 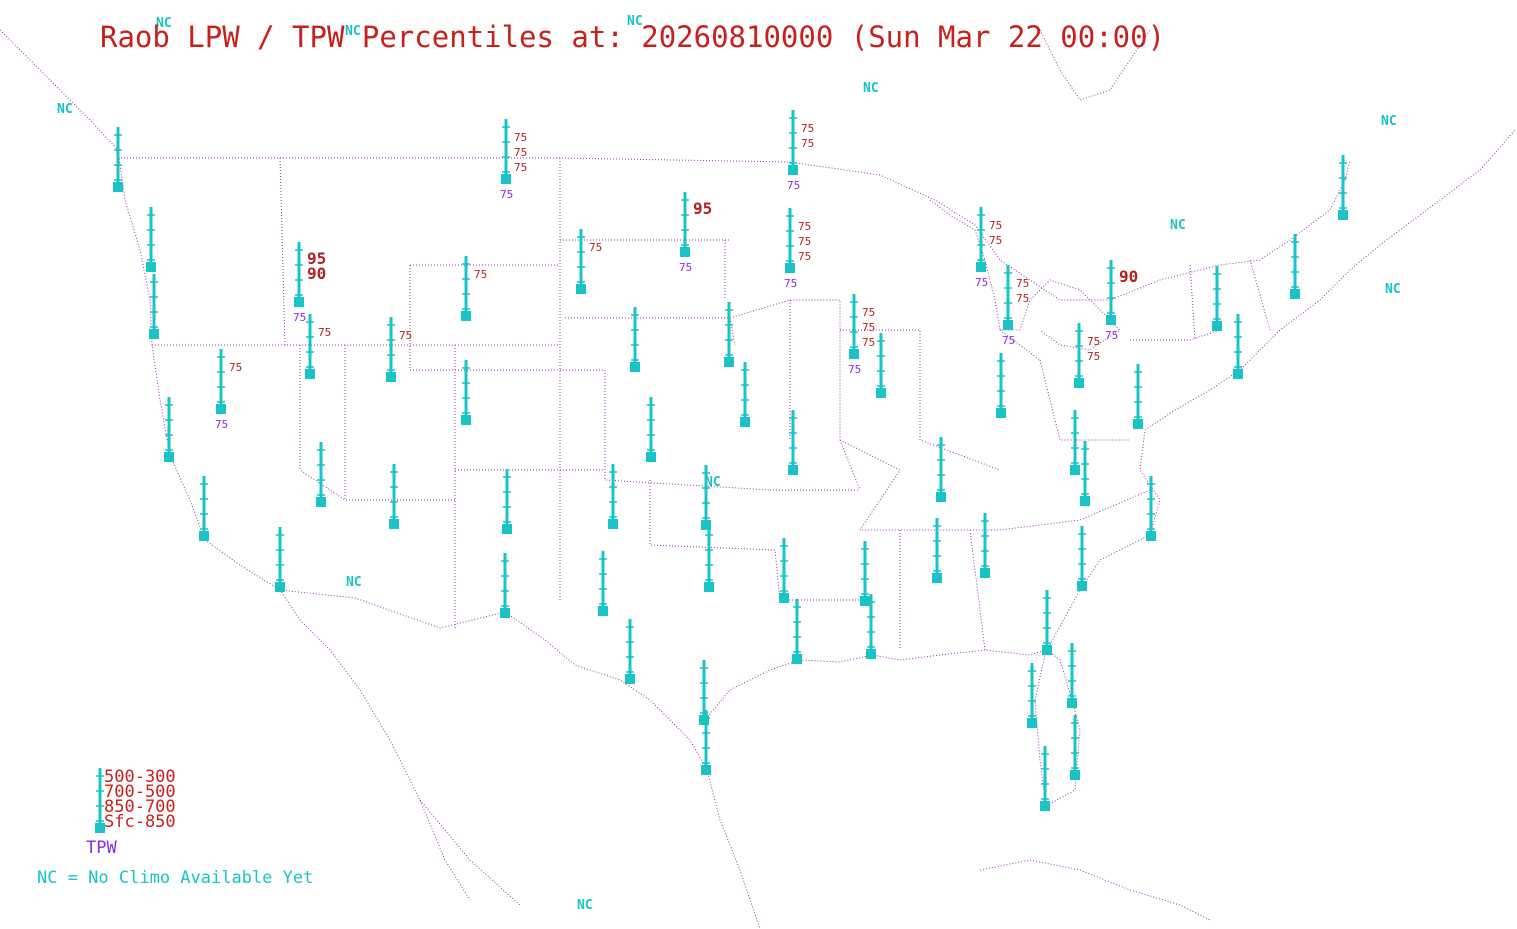 I want to click on legend-marker, so click(x=100, y=828).